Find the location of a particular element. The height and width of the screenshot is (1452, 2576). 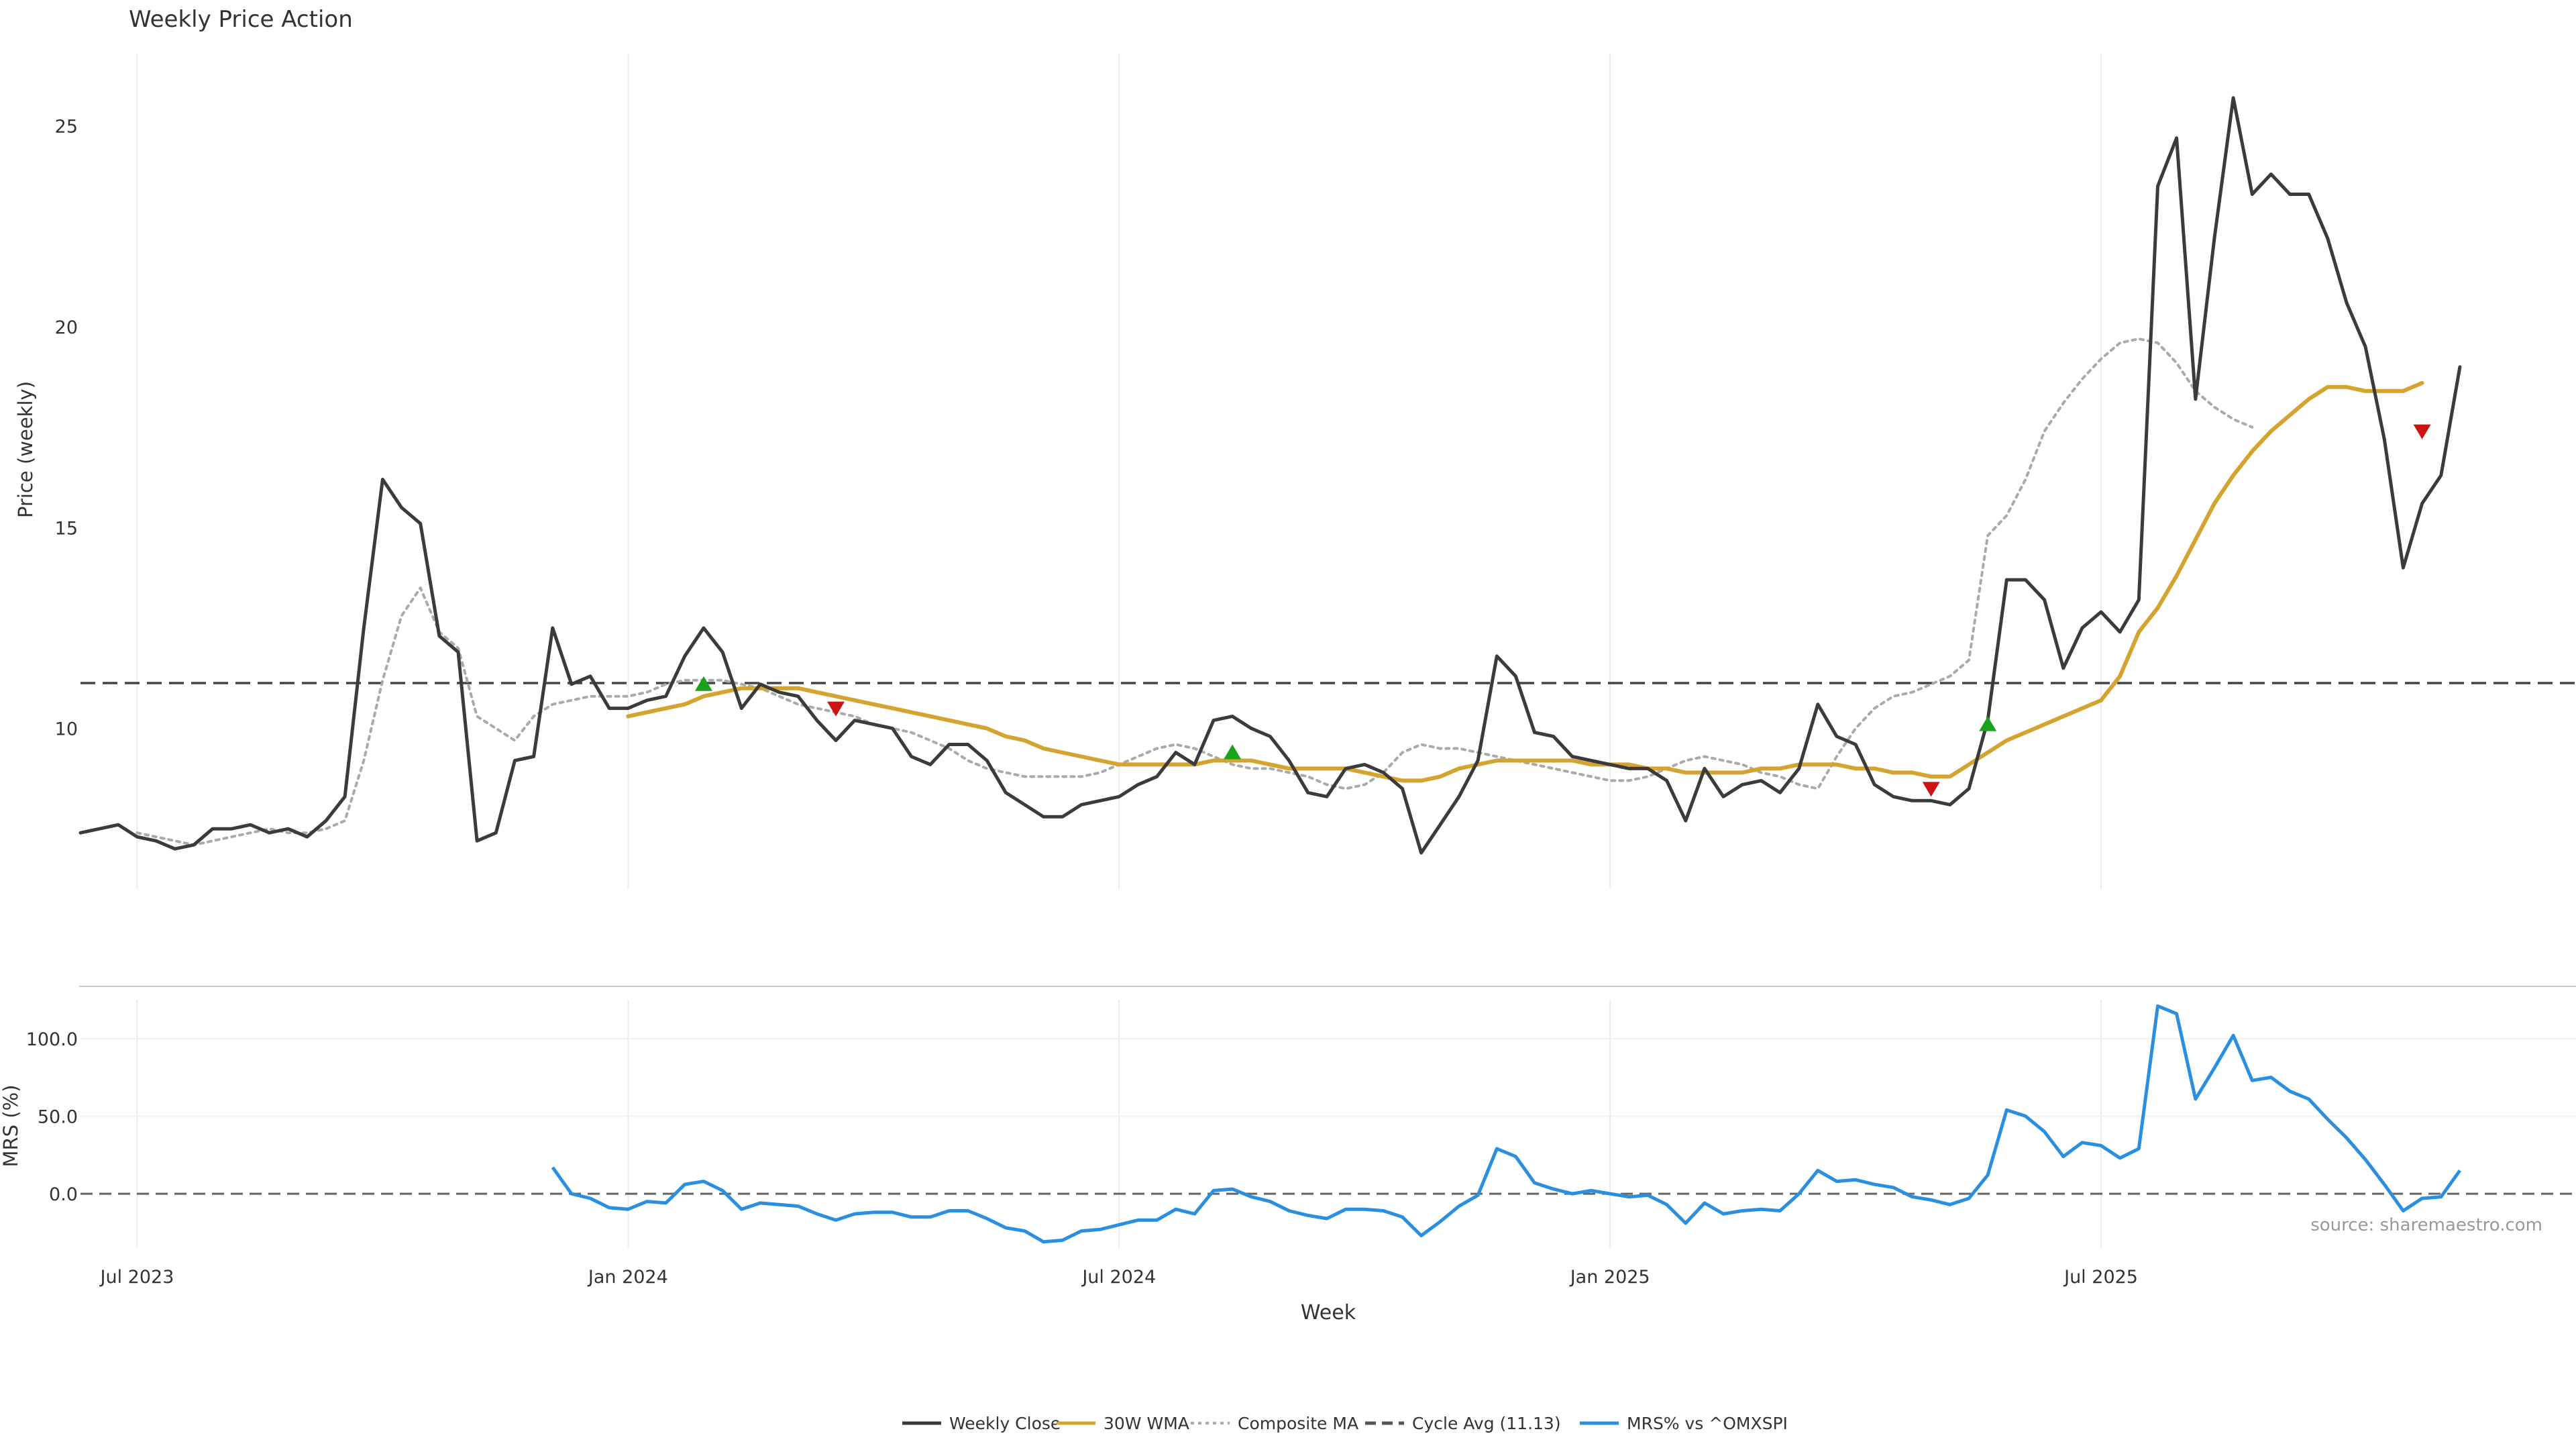

mrs-series-group is located at coordinates (1506, 1124).